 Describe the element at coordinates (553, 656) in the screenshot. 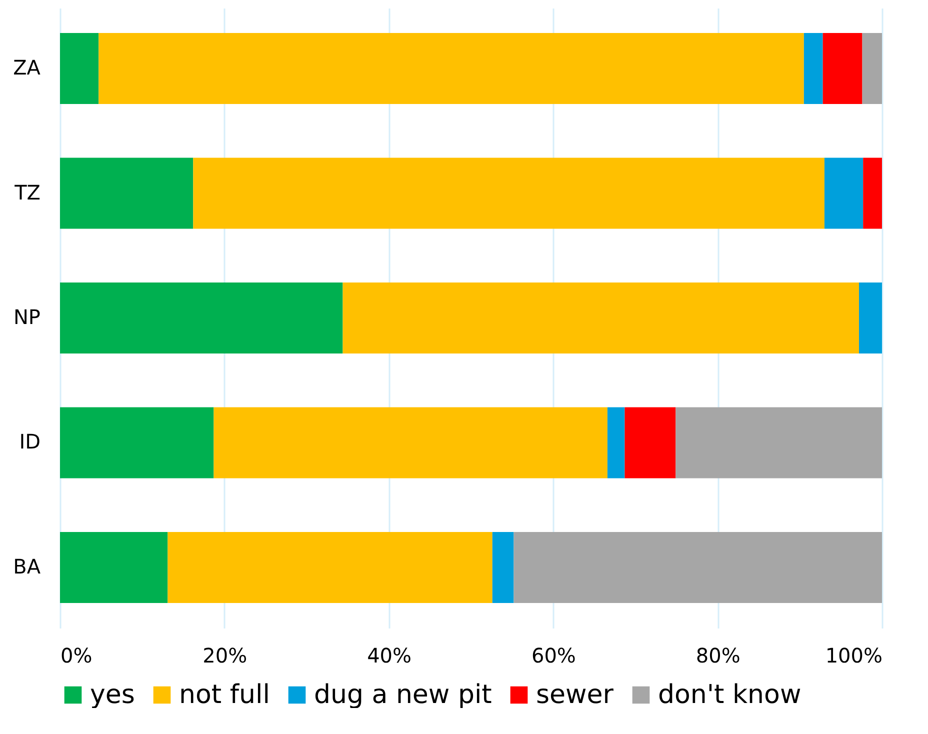

I see `x-tick-label: 60%` at that location.